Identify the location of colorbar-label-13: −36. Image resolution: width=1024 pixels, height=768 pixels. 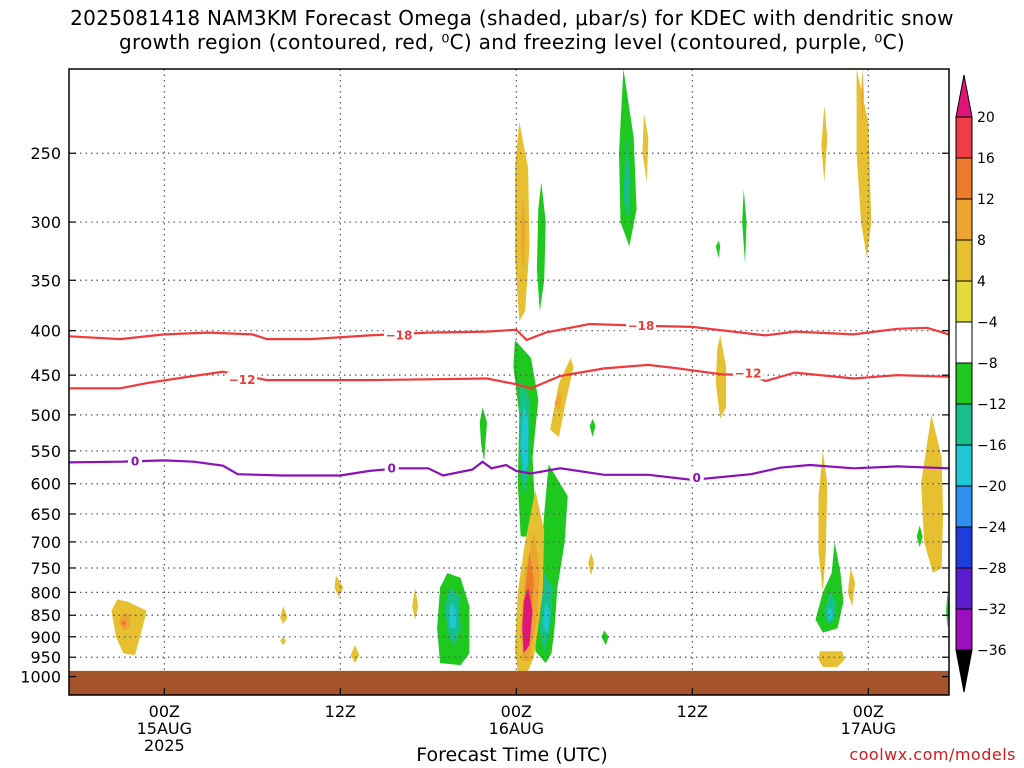
(992, 651).